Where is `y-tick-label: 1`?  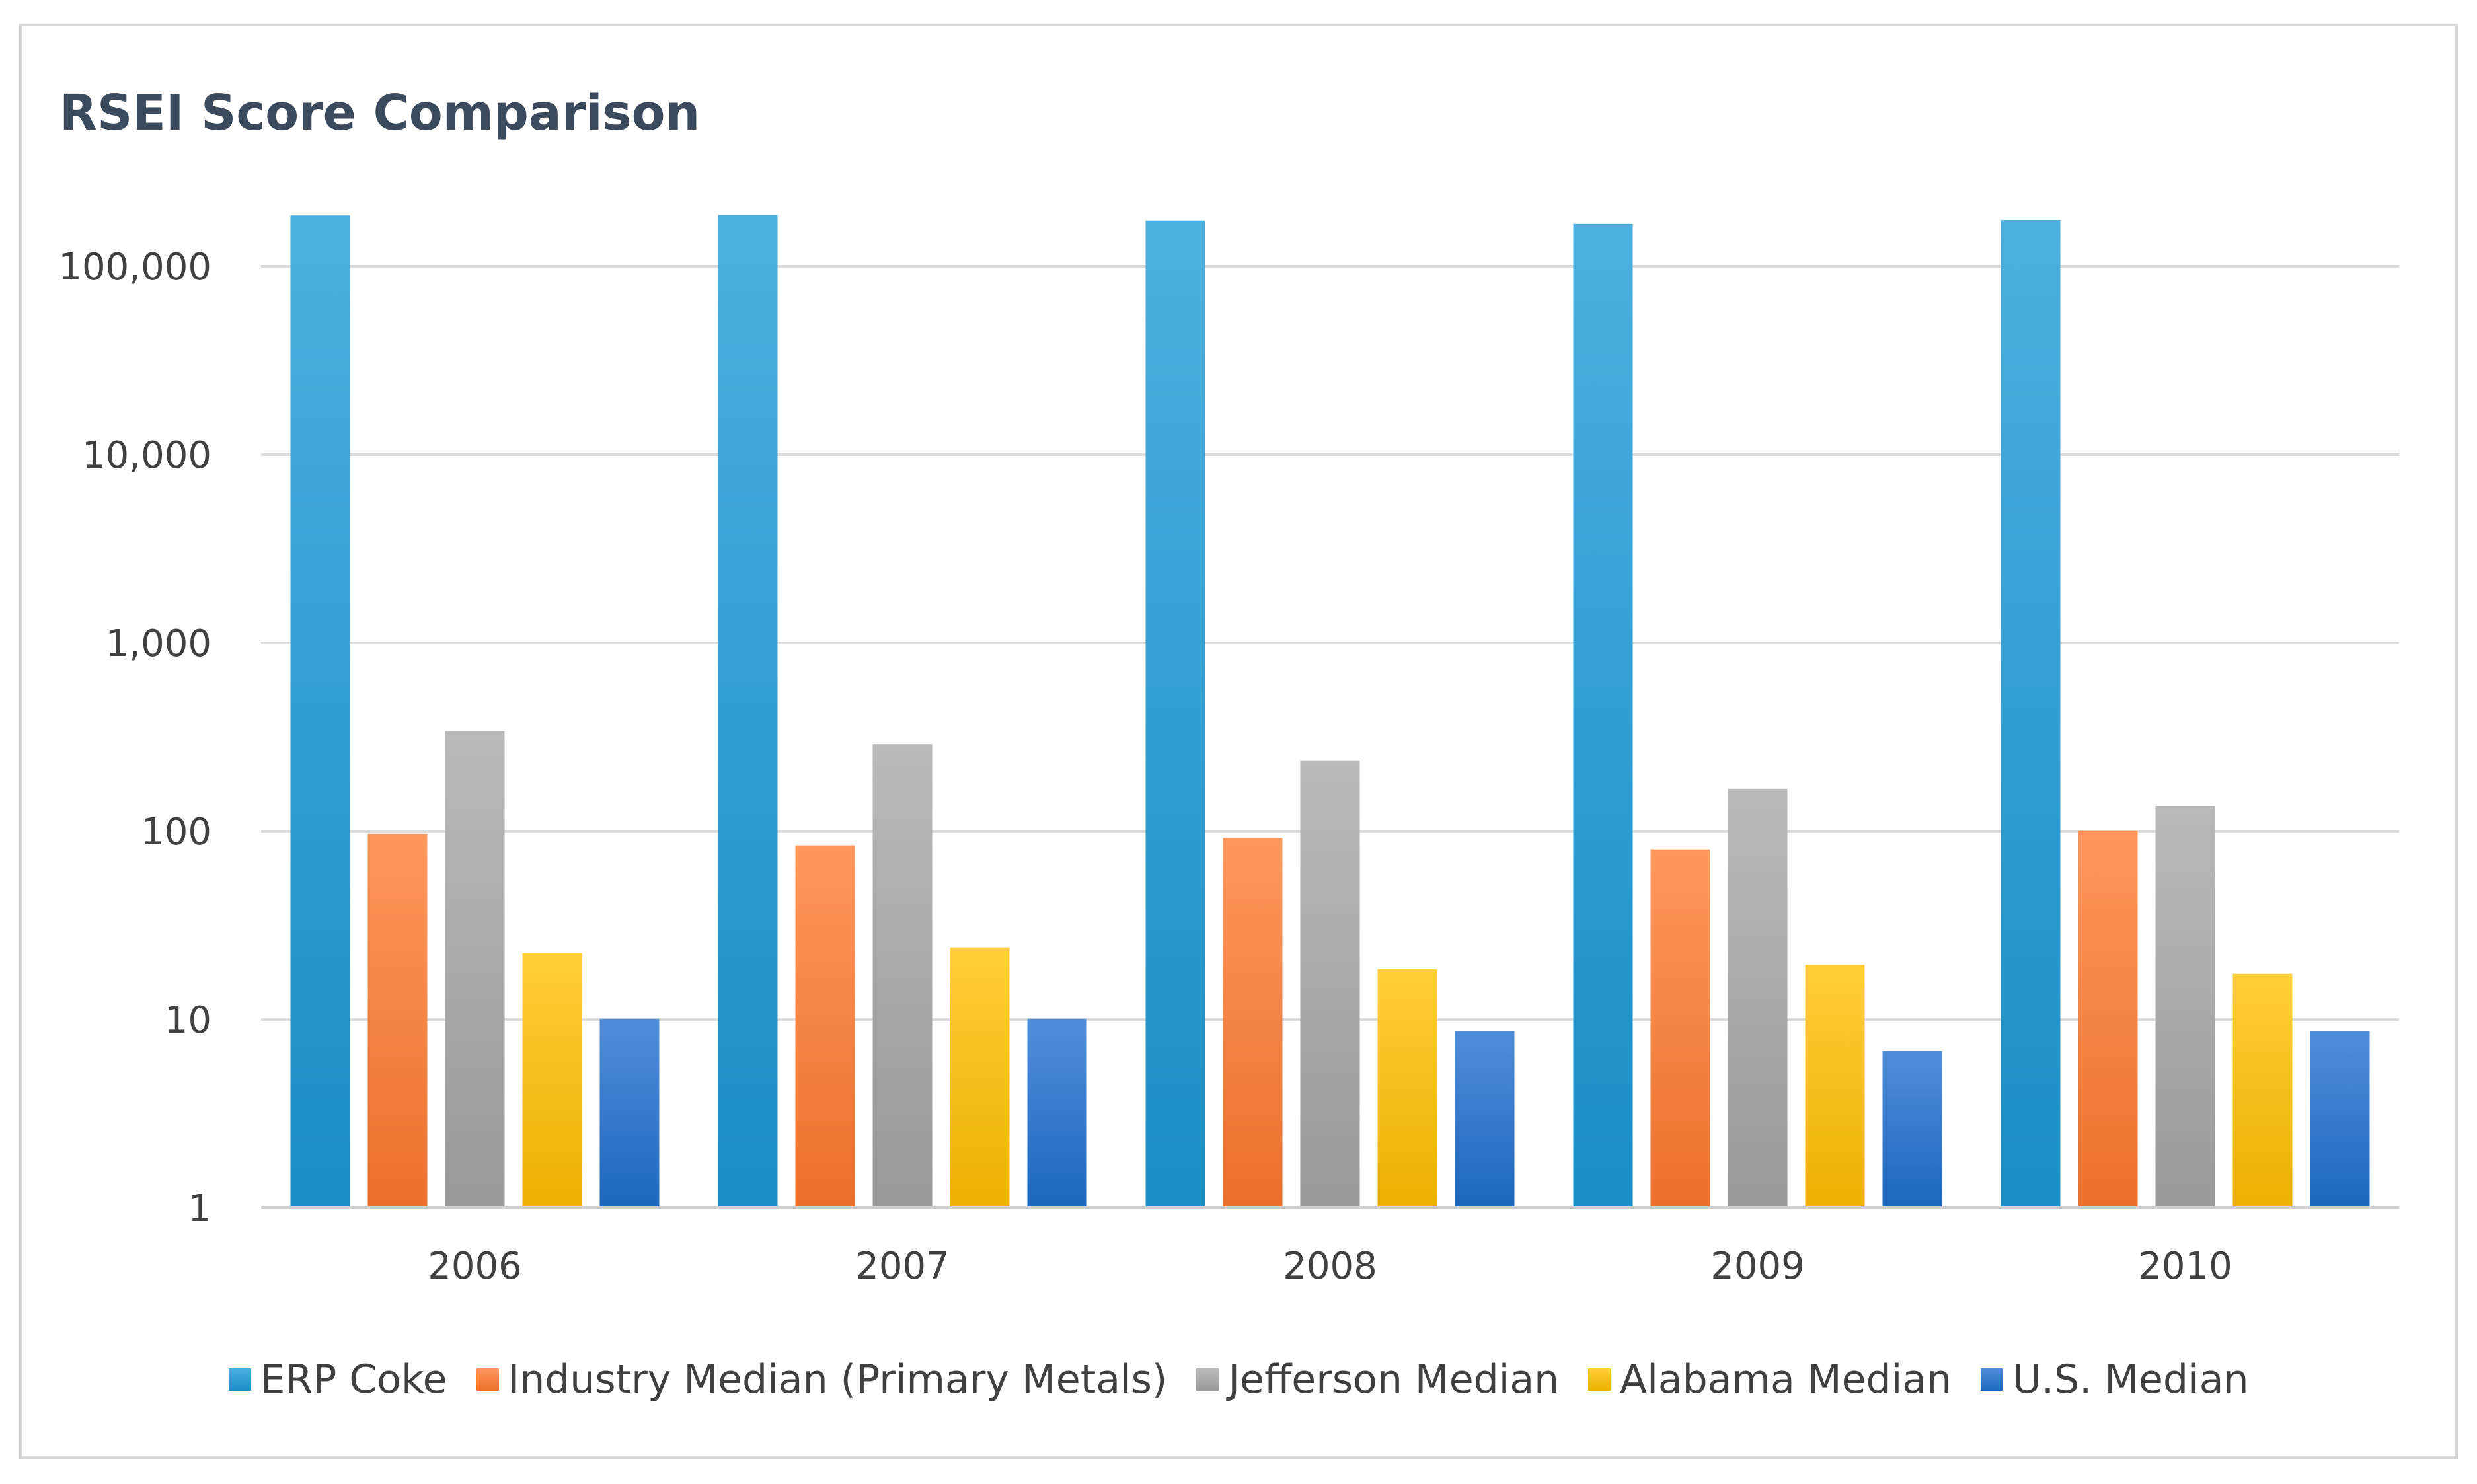 y-tick-label: 1 is located at coordinates (199, 1208).